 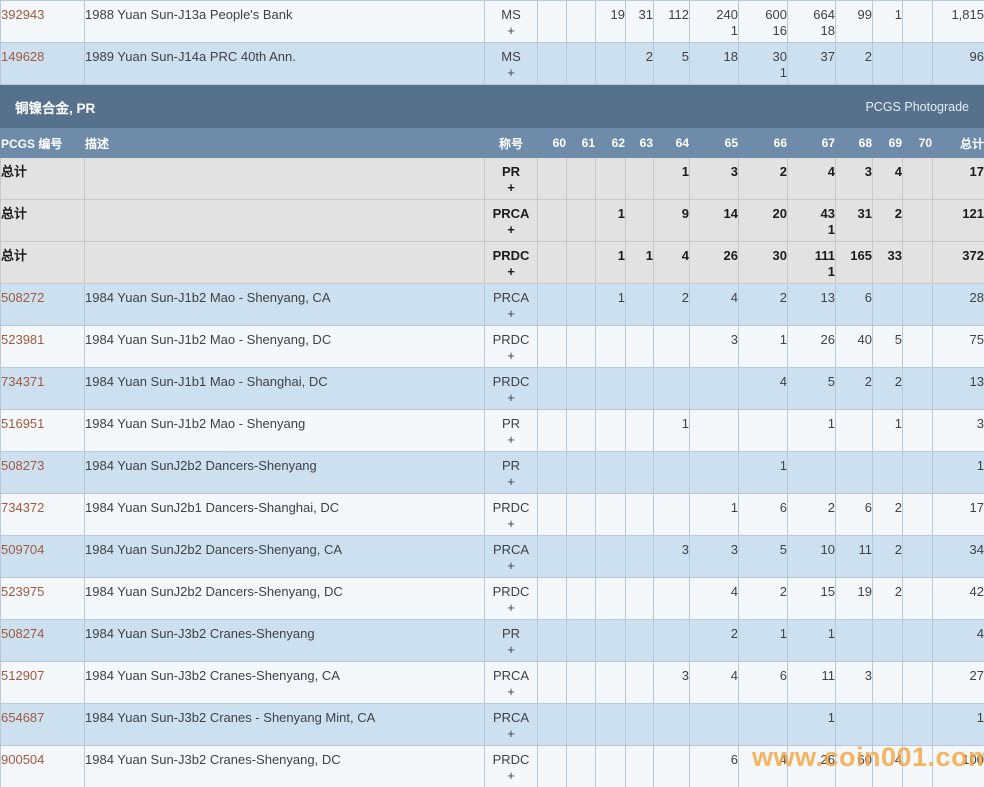 What do you see at coordinates (23, 381) in the screenshot?
I see `pcgs-number-link: 734371` at bounding box center [23, 381].